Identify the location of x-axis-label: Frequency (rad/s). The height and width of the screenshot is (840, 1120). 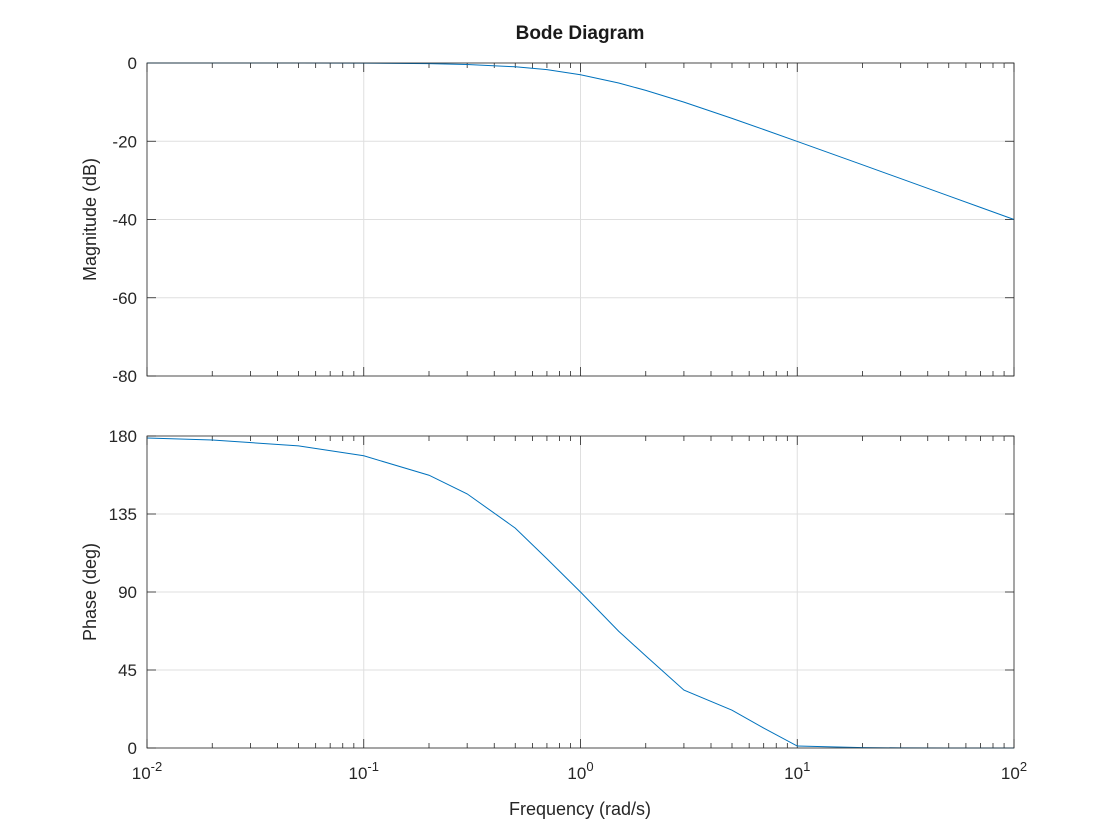
(580, 809).